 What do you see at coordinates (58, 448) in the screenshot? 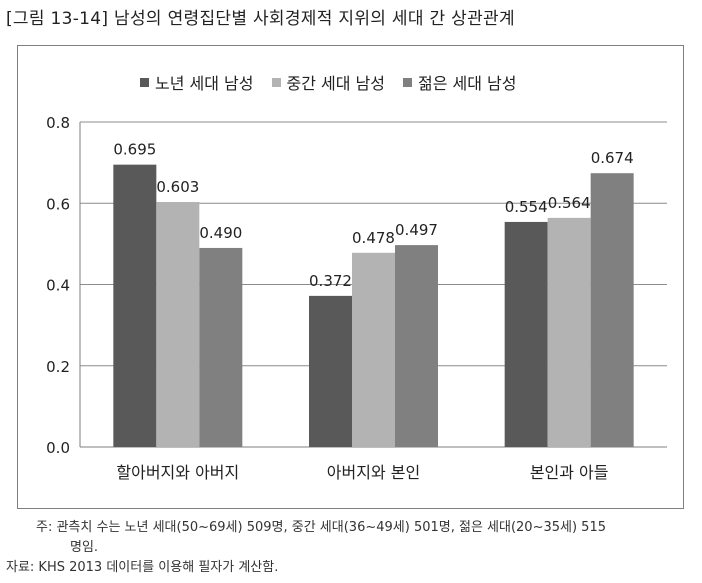
I see `y-tick-label: 0.0` at bounding box center [58, 448].